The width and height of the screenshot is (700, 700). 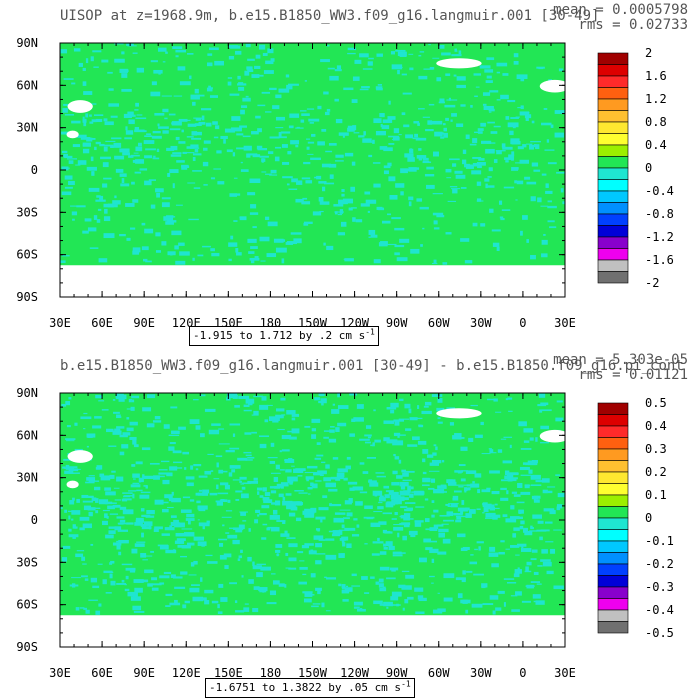 What do you see at coordinates (27, 478) in the screenshot?
I see `y-tick-label: 30N` at bounding box center [27, 478].